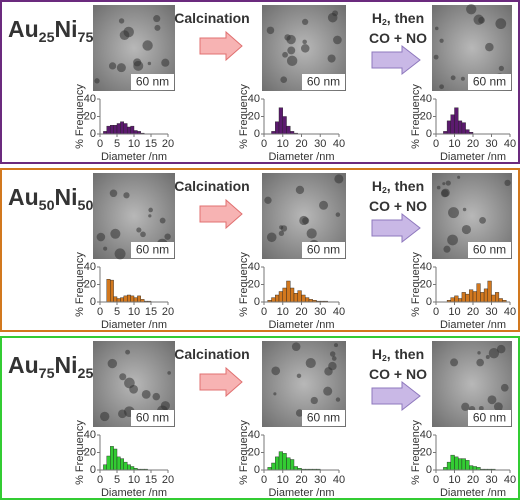  Describe the element at coordinates (50, 367) in the screenshot. I see `sample-title: Au75Ni25` at that location.